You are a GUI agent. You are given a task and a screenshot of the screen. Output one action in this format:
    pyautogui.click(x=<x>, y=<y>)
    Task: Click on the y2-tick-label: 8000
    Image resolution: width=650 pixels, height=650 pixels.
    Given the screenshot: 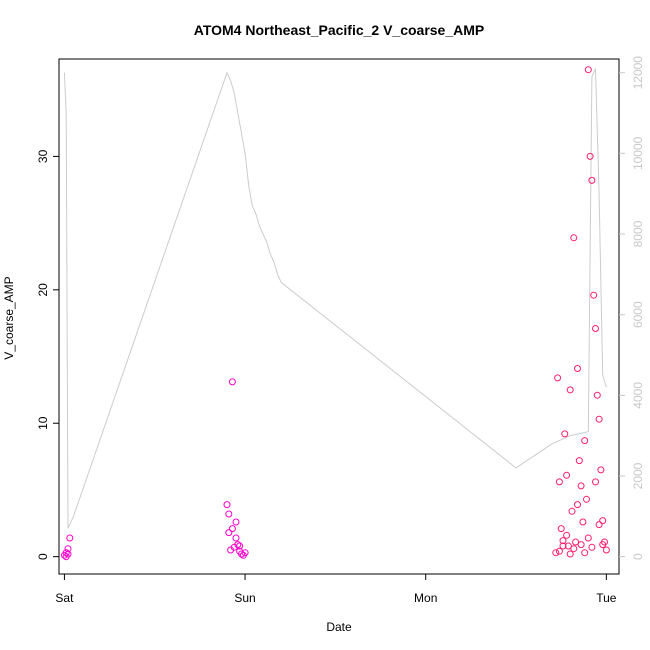 What is the action you would take?
    pyautogui.click(x=638, y=233)
    